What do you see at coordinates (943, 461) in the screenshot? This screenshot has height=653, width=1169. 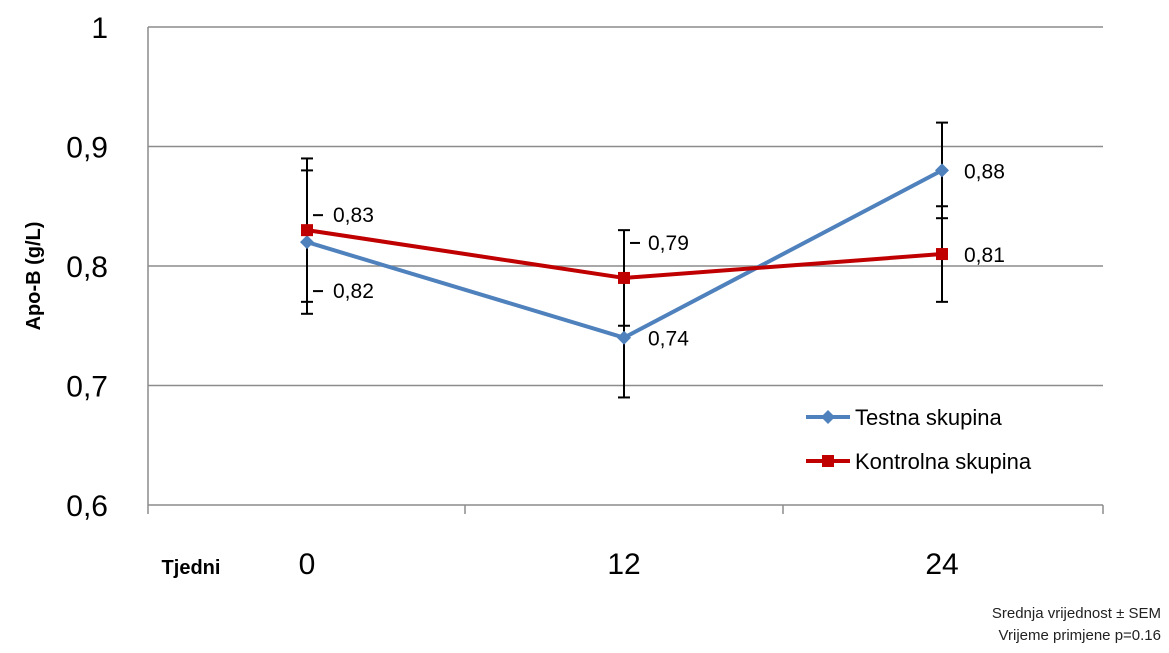 I see `legend-label: Kontrolna skupina` at bounding box center [943, 461].